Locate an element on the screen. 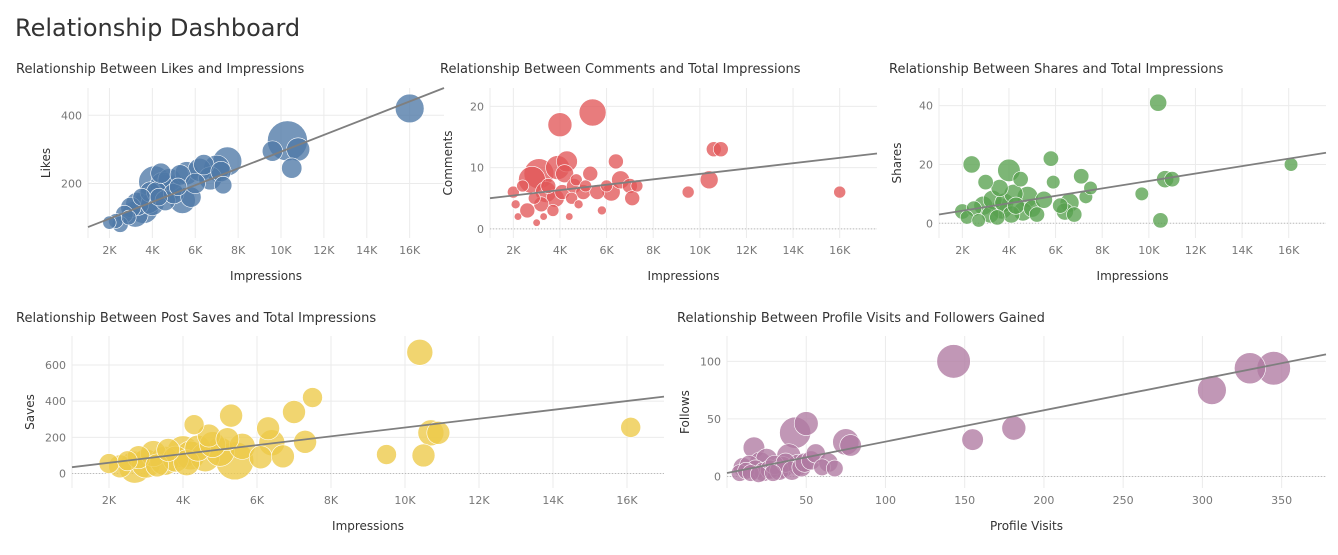 The image size is (1338, 555). shares-y-axis-title: Shares is located at coordinates (897, 163).